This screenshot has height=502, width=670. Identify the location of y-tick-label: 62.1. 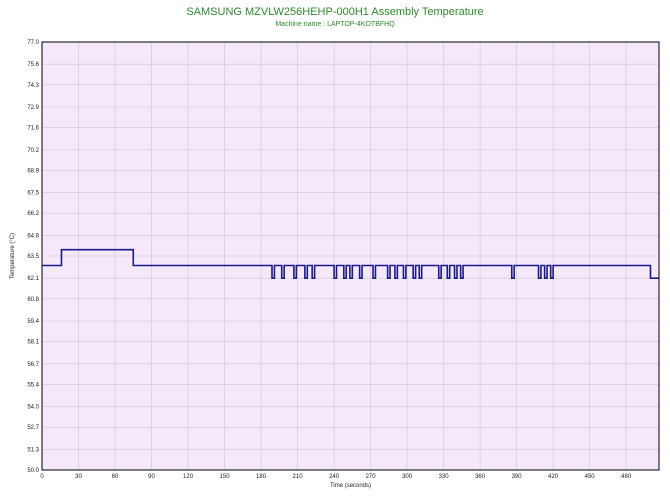
(33, 279).